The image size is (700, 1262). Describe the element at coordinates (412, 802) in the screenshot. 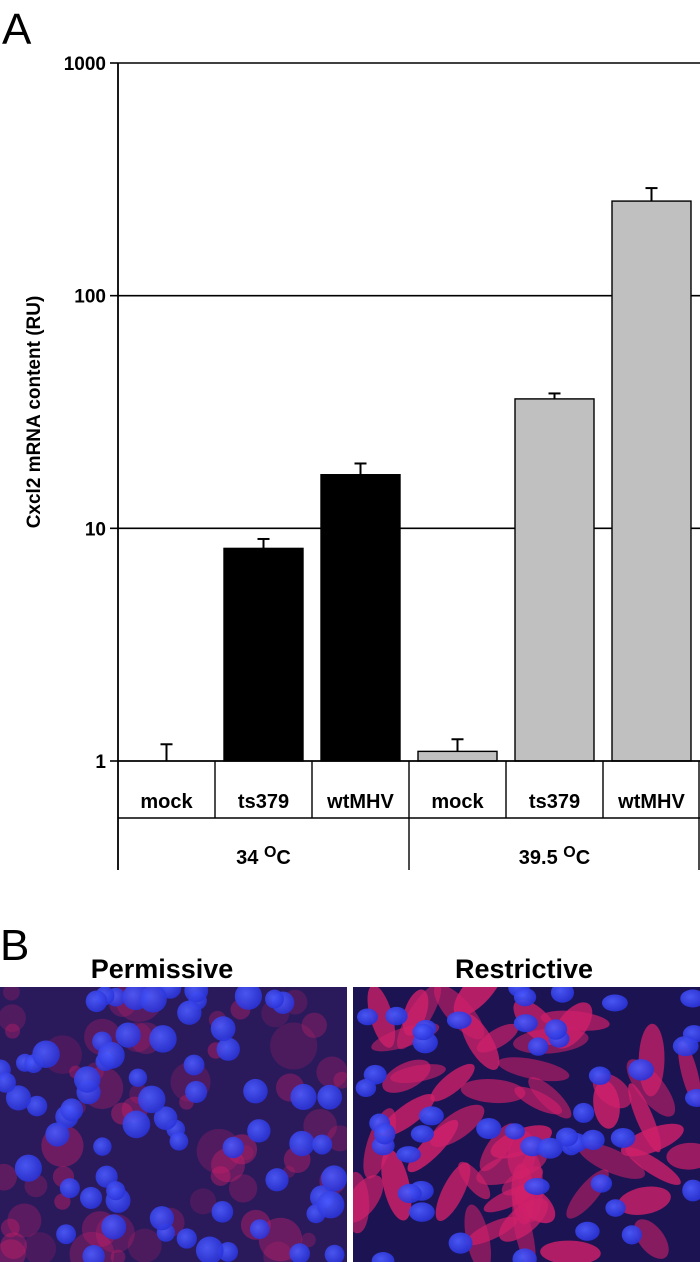

I see `category-labels: mock ts379 wtMHV mock ts379 wtMHV` at that location.